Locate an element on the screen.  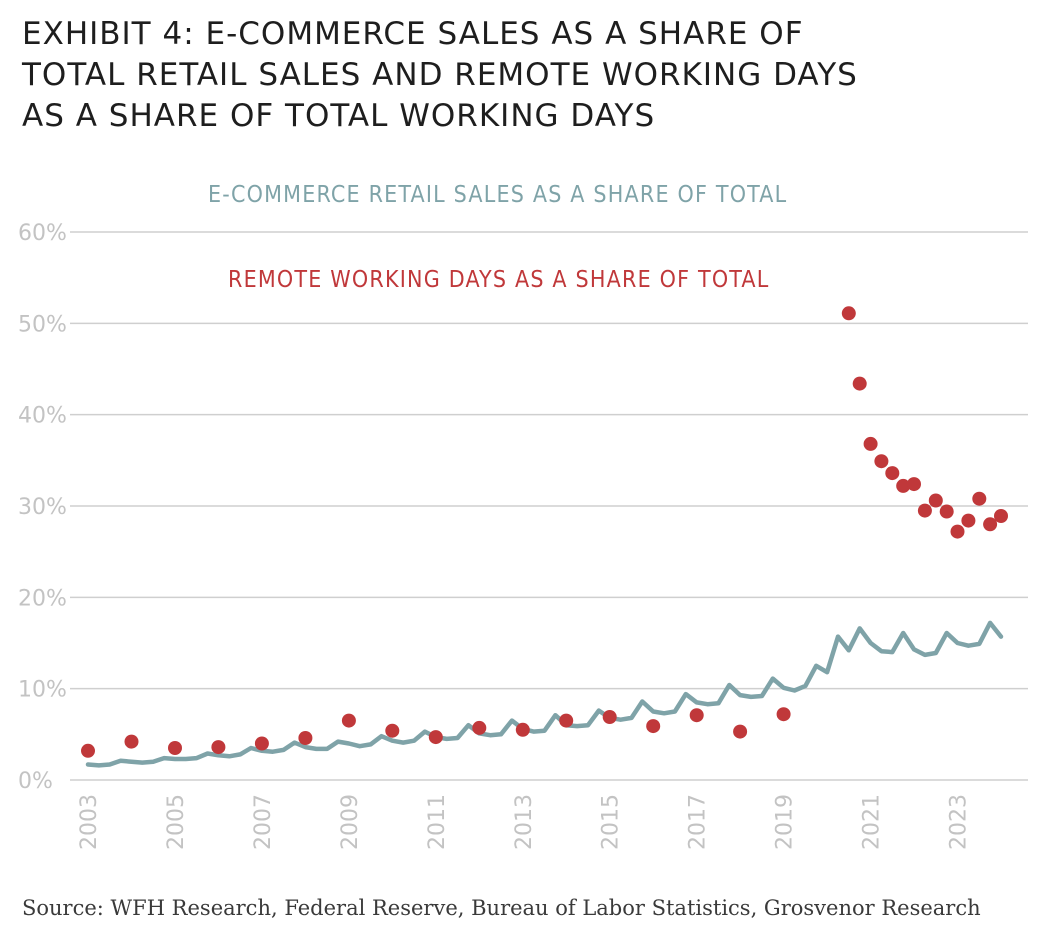
y-axis-ticks: 0% 10% 20% 30% 40% 50% 60% is located at coordinates (42, 507).